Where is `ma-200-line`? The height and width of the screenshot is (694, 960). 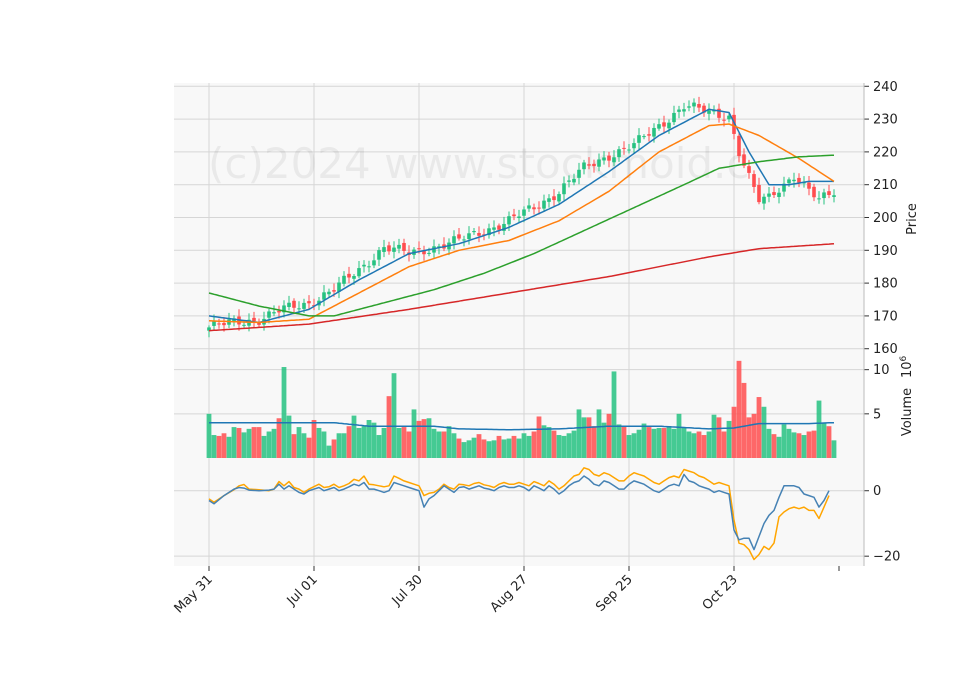 ma-200-line is located at coordinates (521, 287).